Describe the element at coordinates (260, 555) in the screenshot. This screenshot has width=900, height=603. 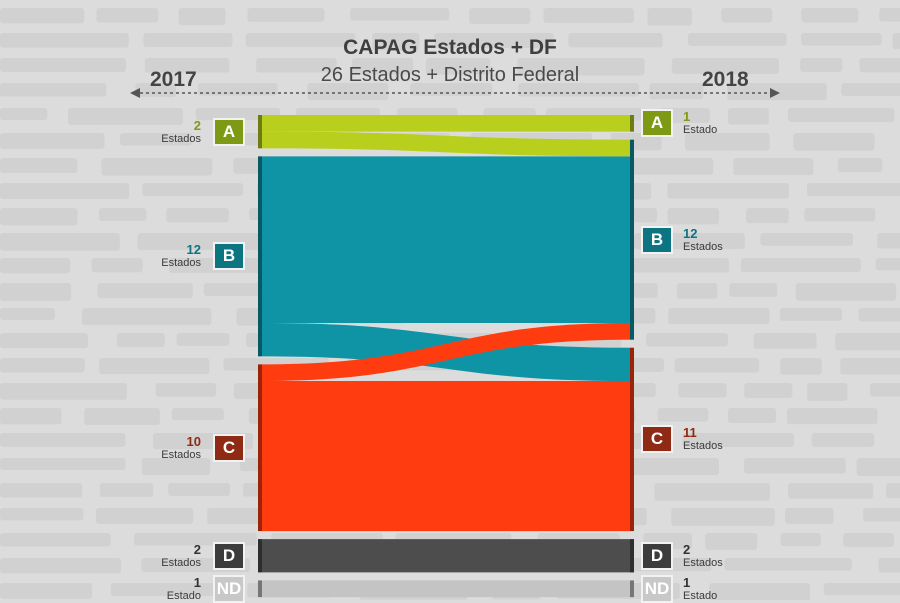
I see `node-bar-left-D` at that location.